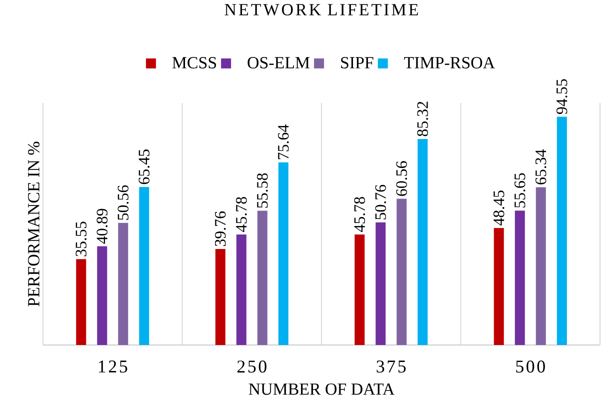  Describe the element at coordinates (144, 167) in the screenshot. I see `data-label: 65.45` at that location.